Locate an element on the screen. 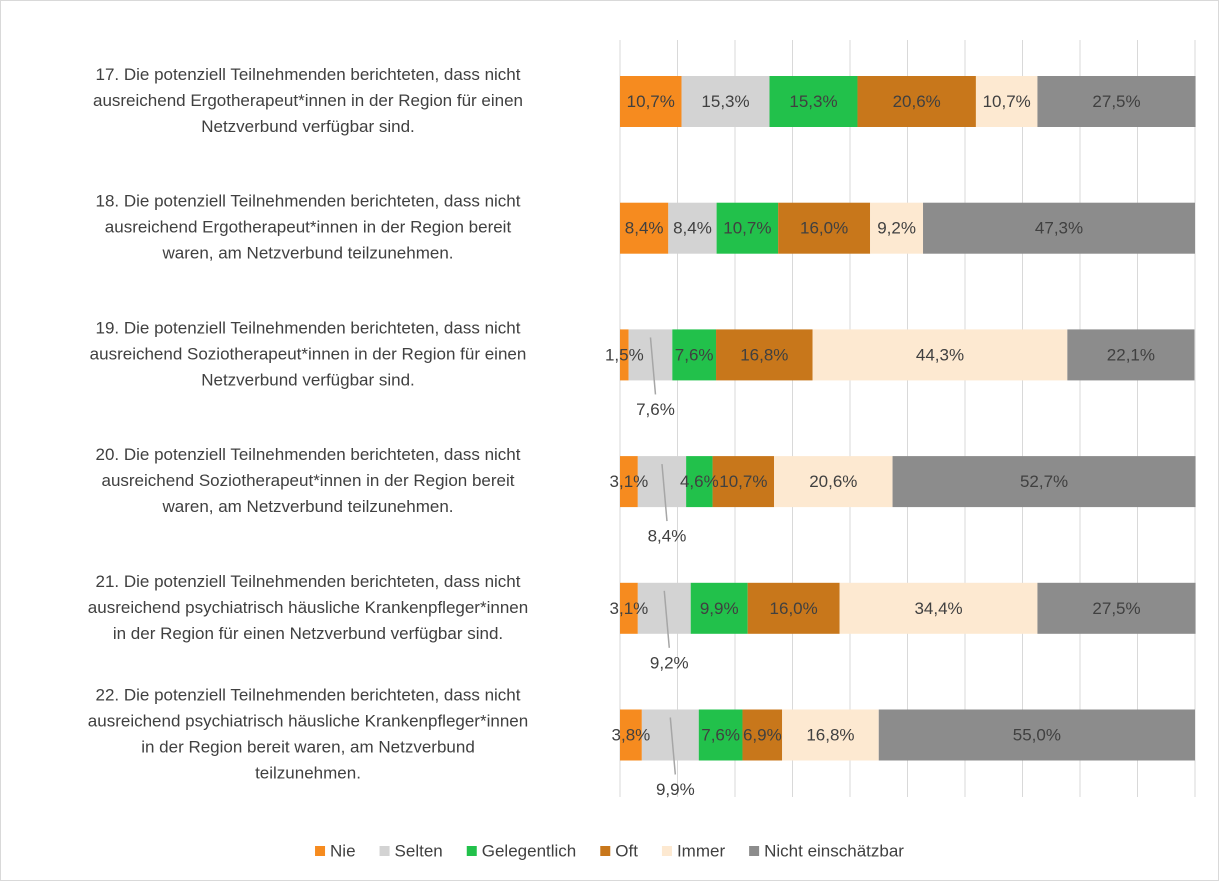  legend-label: Immer is located at coordinates (701, 850).